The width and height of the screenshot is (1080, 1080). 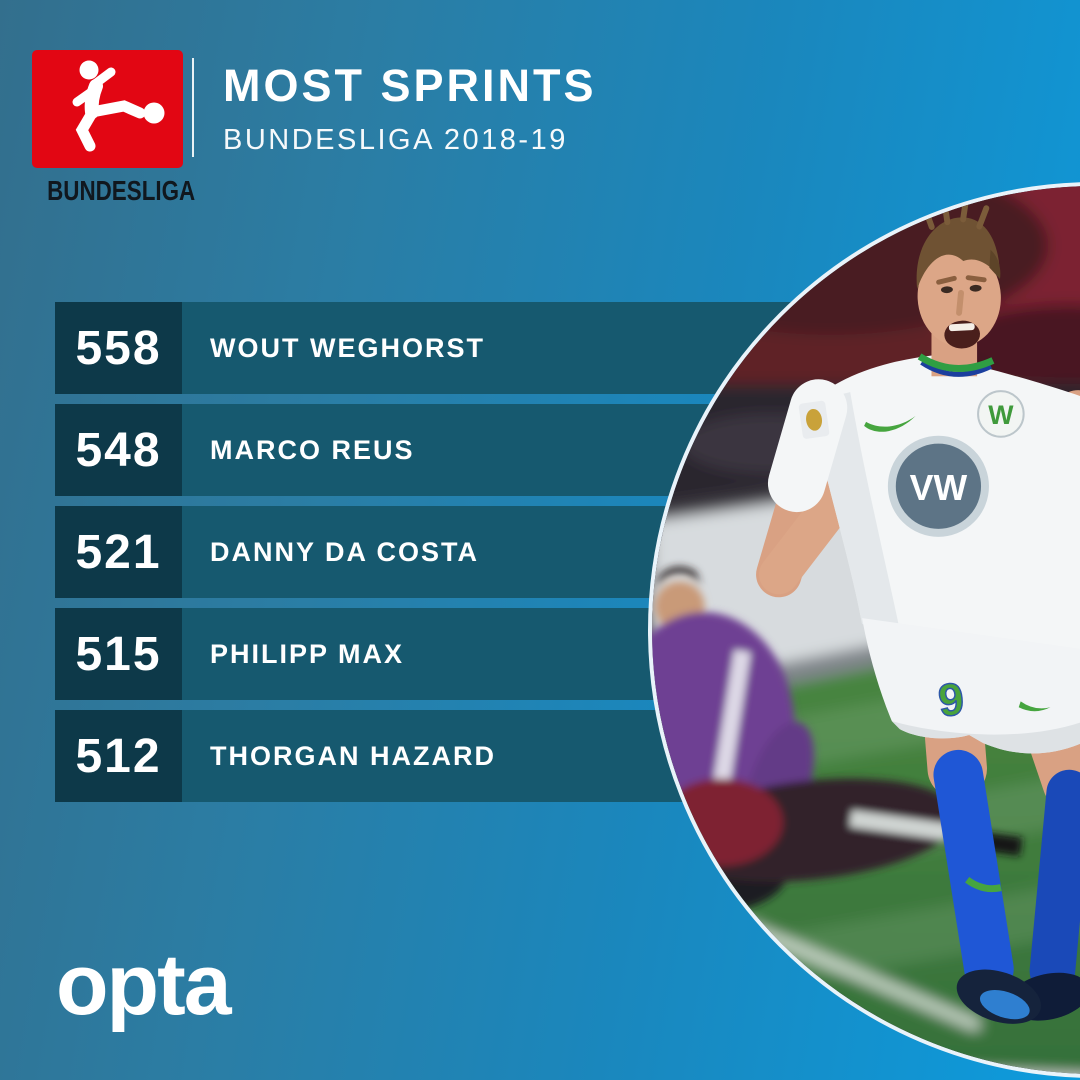 I want to click on sleeve-patch-icon, so click(x=814, y=419).